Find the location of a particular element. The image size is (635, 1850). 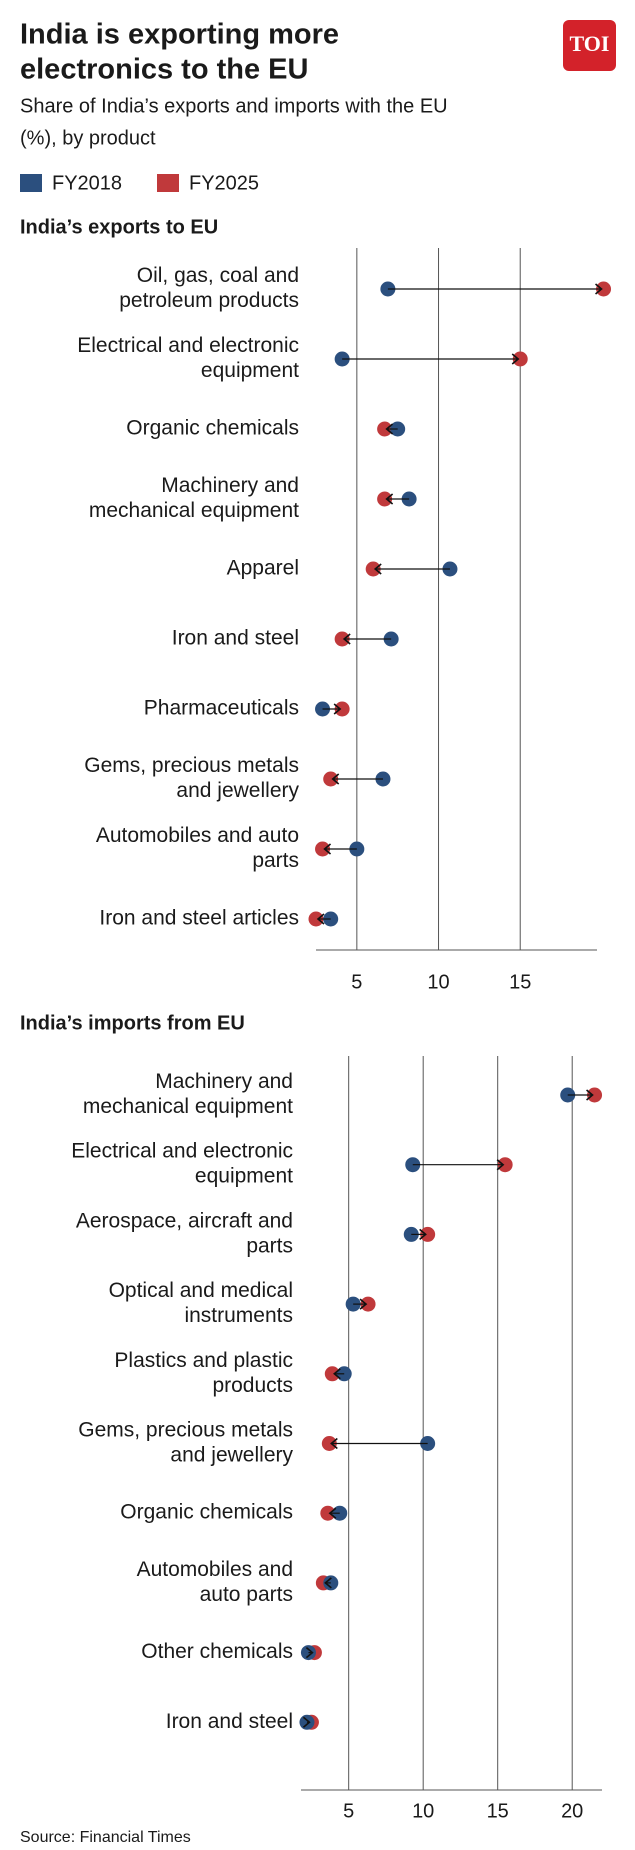

logo: TOI is located at coordinates (590, 43).